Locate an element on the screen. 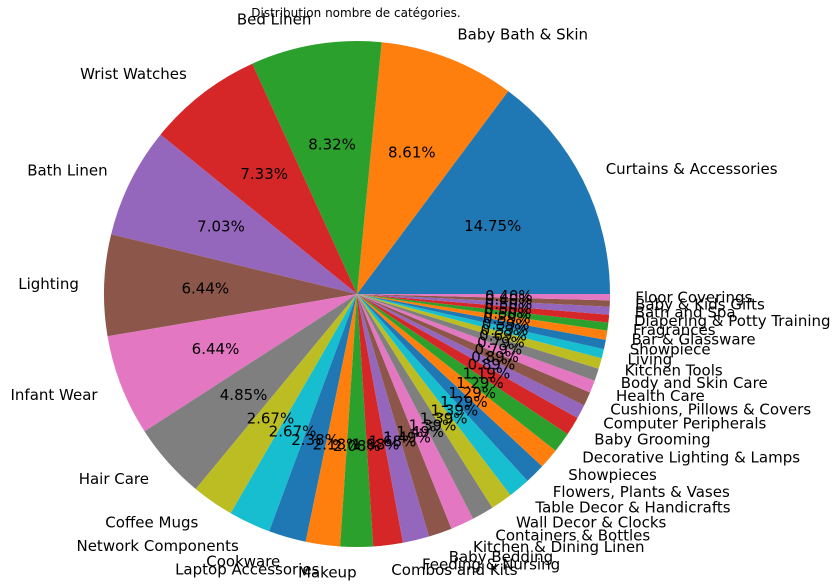 The image size is (838, 588). slice-category-label: Cookware is located at coordinates (243, 562).